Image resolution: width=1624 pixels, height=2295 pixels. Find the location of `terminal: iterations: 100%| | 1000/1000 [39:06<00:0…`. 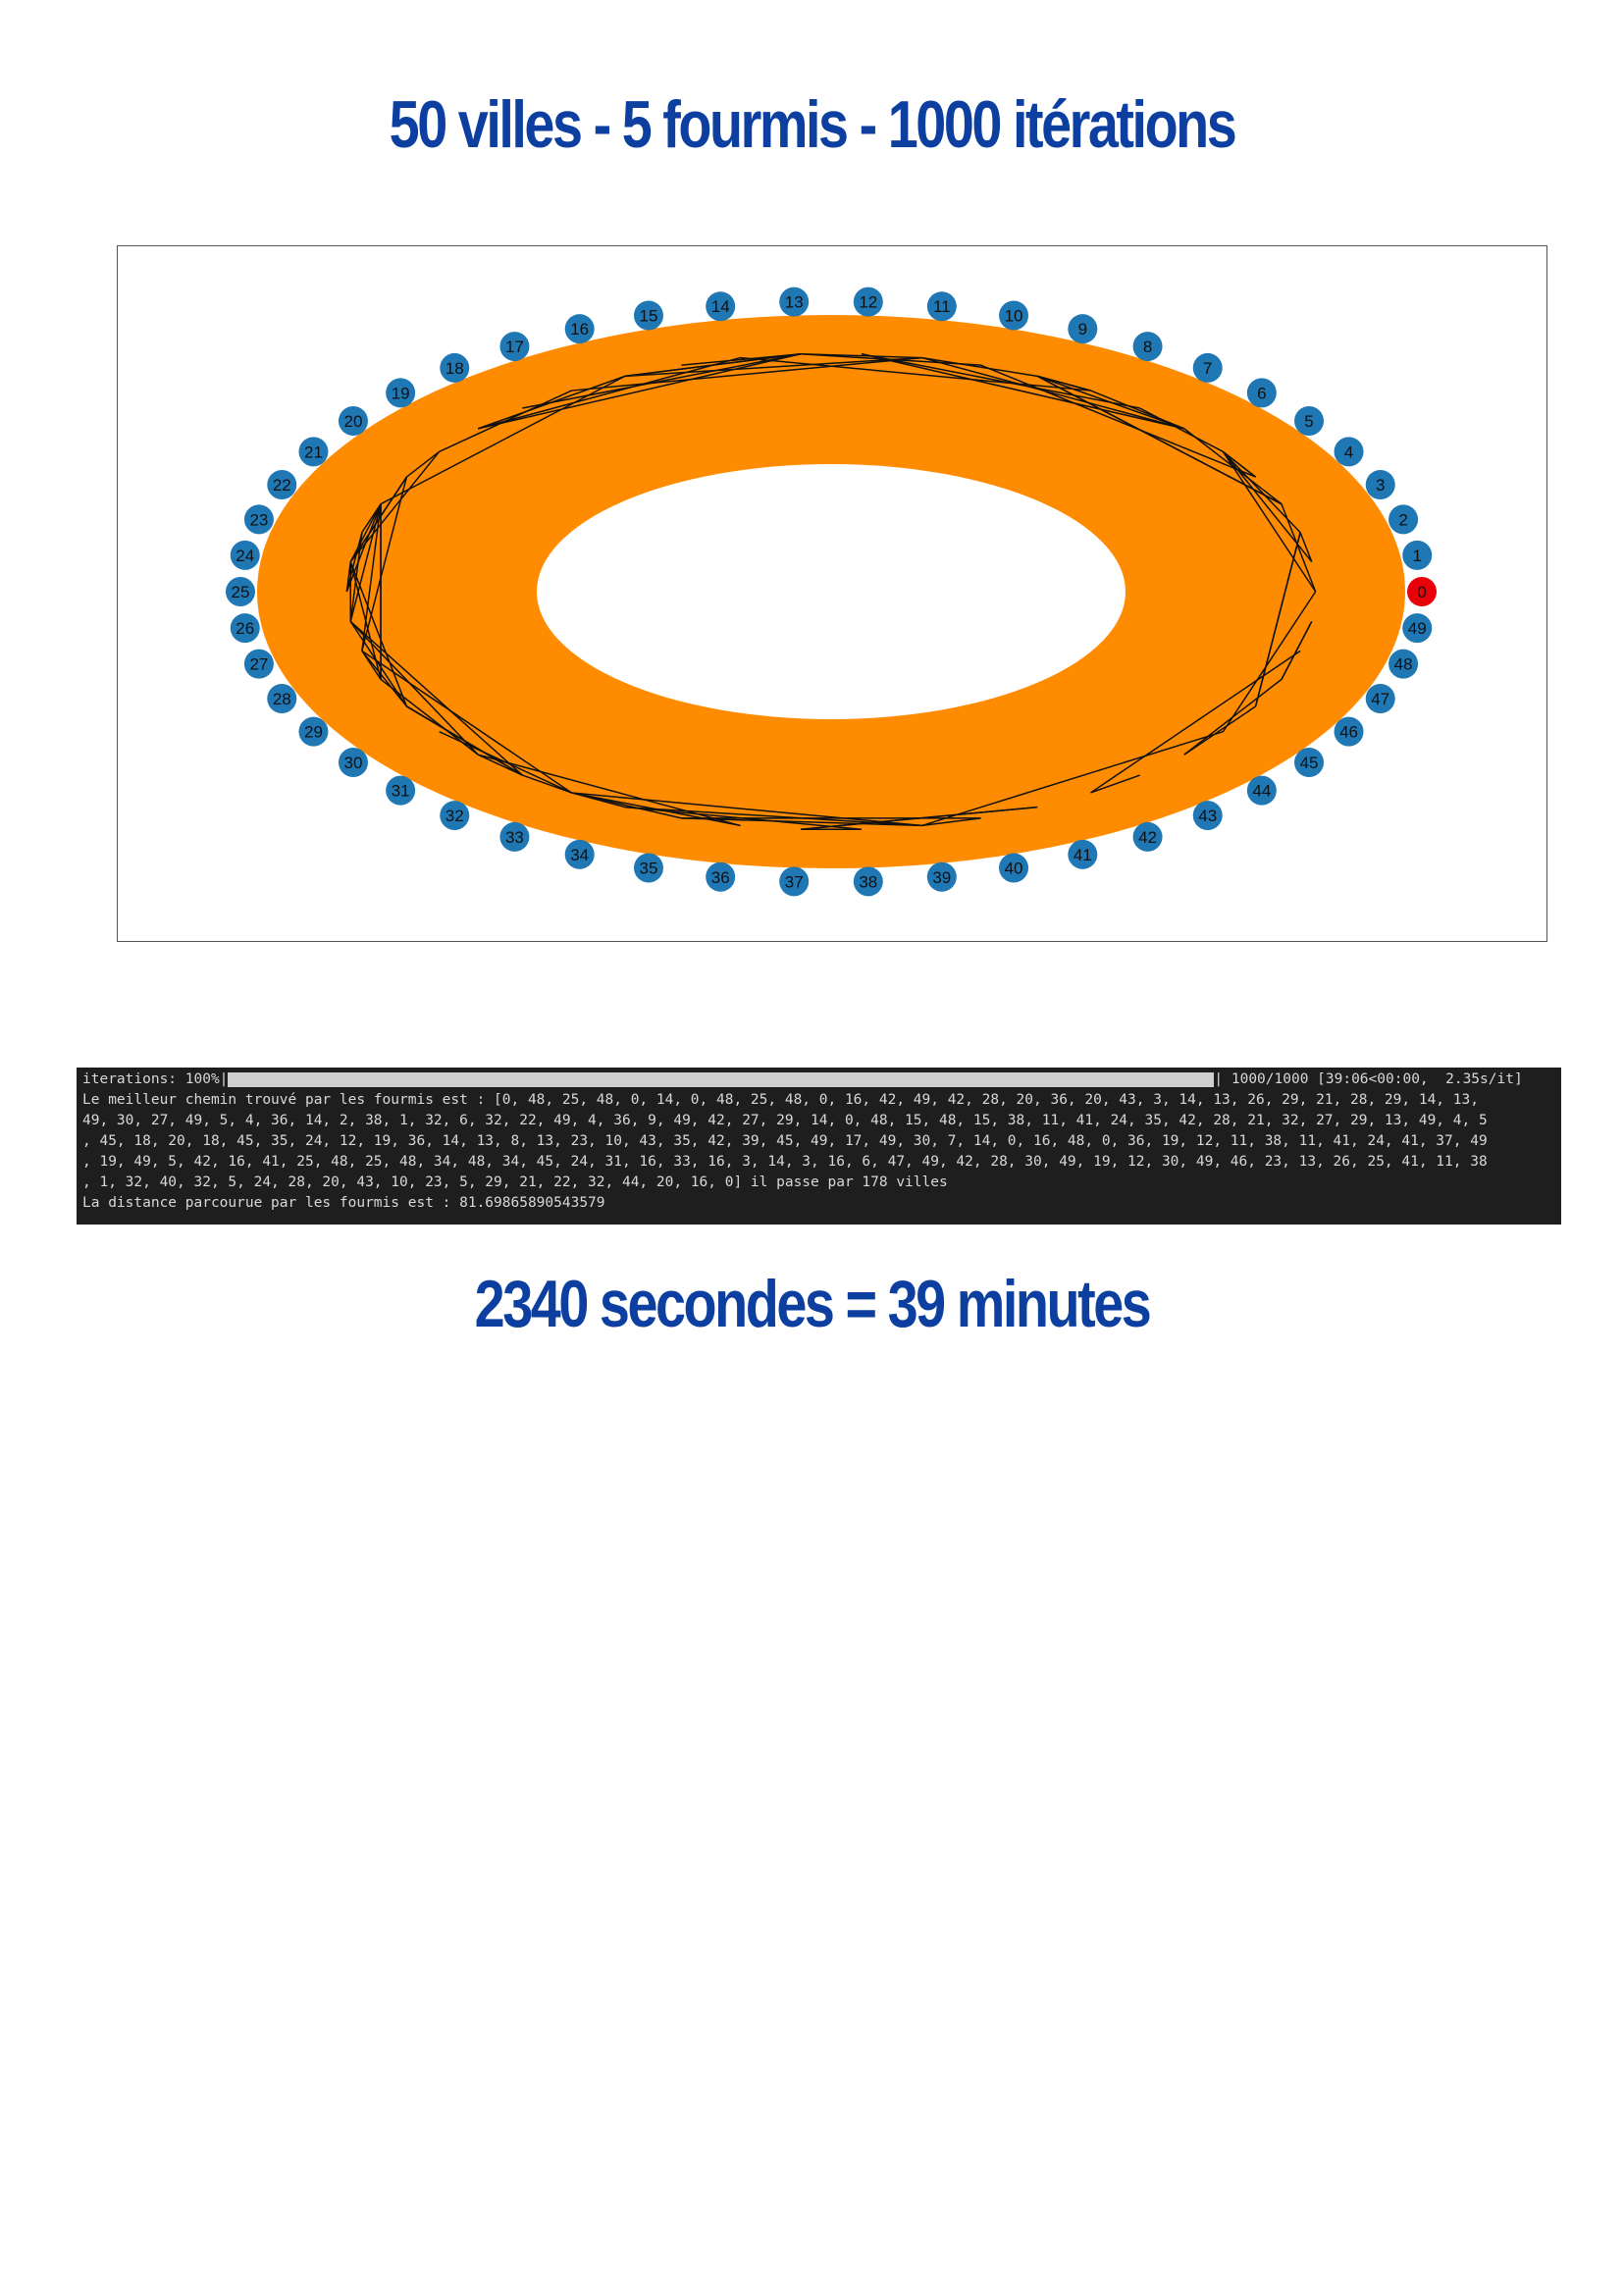

terminal: iterations: 100%| | 1000/1000 [39:06<00:0… is located at coordinates (819, 1146).